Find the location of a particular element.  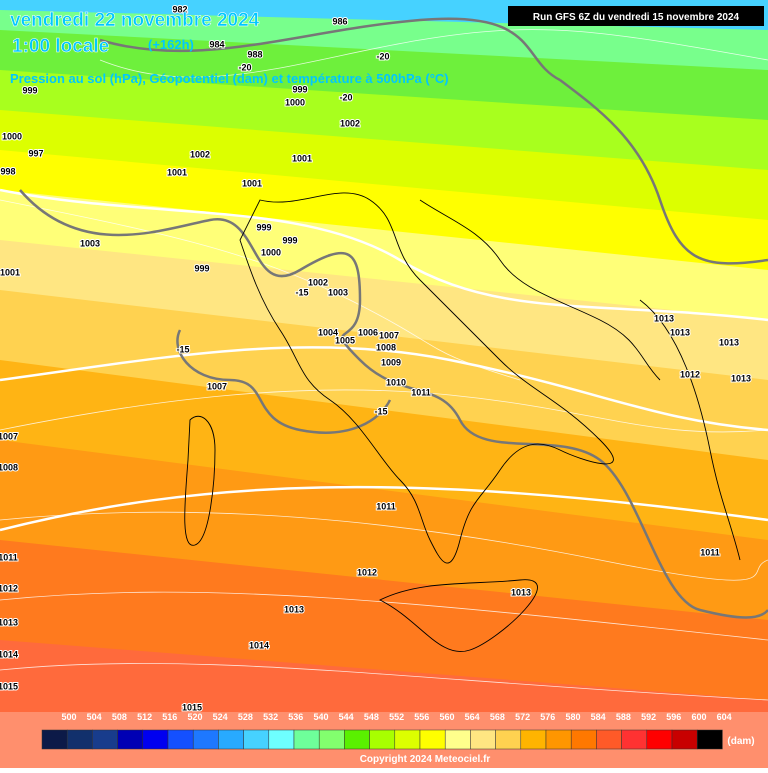

run-info: Run GFS 6Z du vendredi 15 novembre 2024 is located at coordinates (636, 17).